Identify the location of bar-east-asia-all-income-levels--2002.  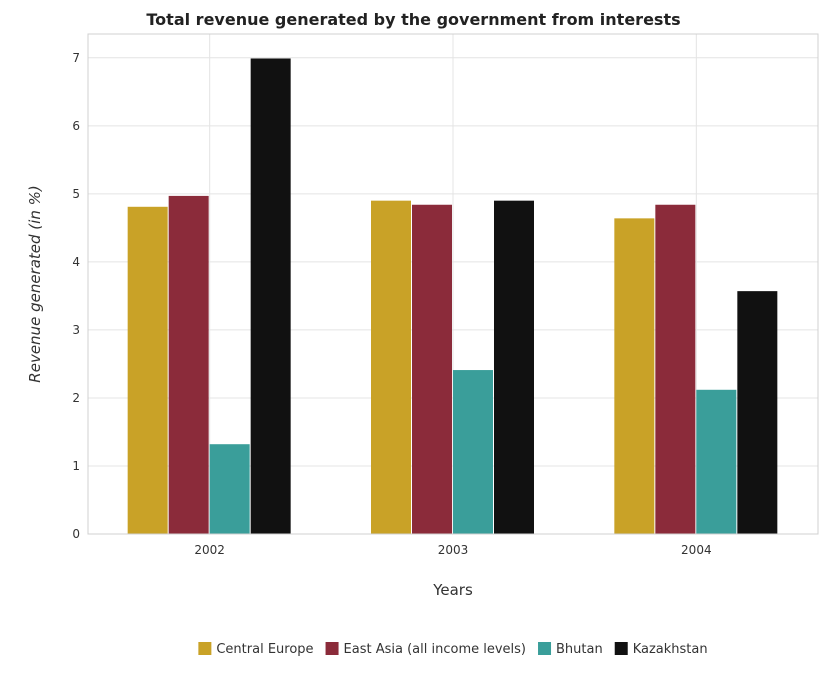
(188, 364).